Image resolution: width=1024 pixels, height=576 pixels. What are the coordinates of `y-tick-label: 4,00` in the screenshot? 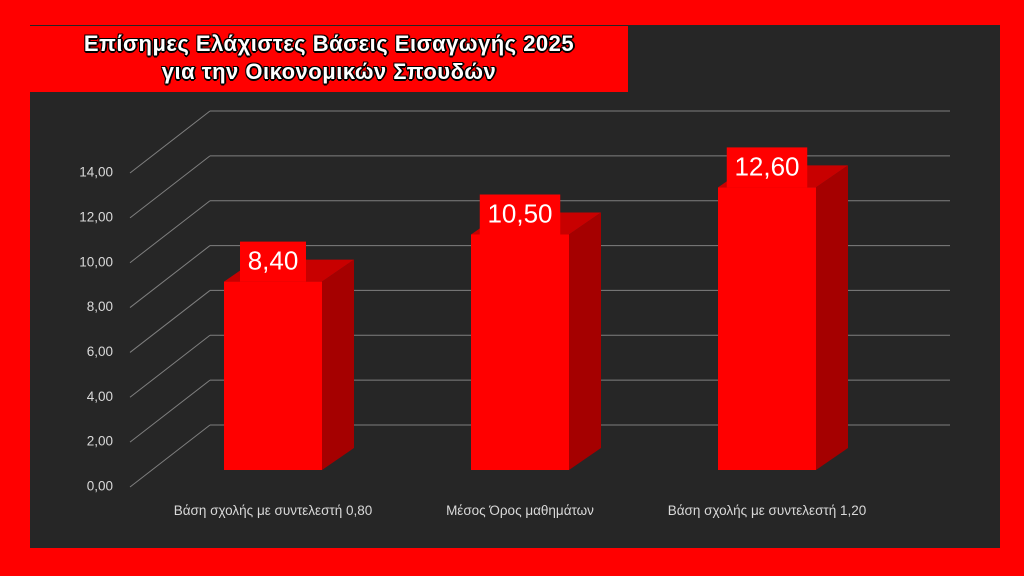 It's located at (100, 396).